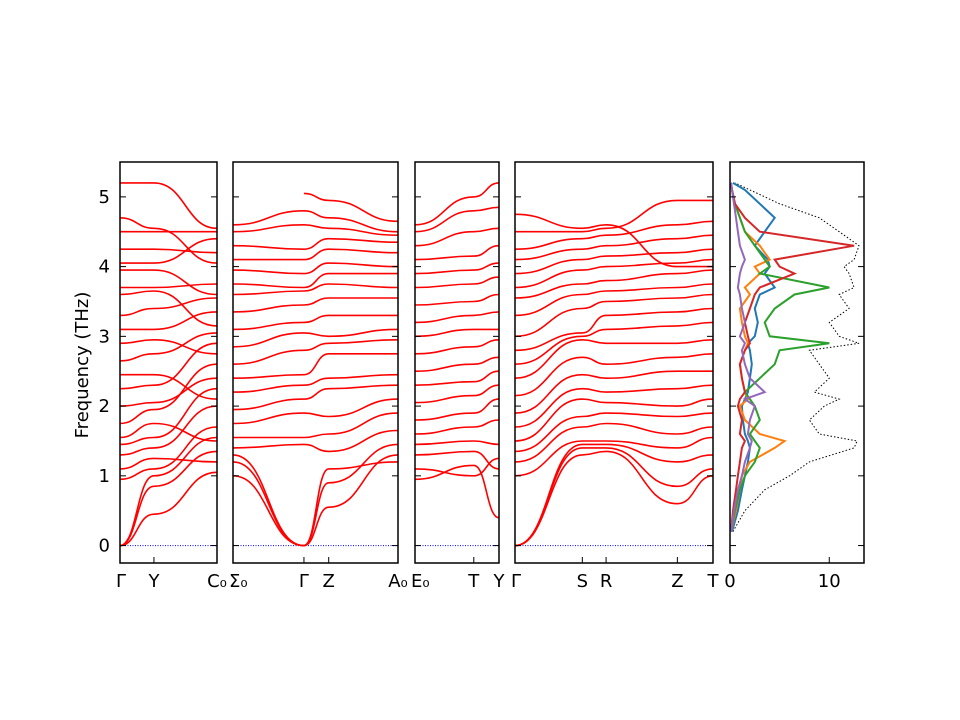  I want to click on band-panel-3: E₀ T Y, so click(458, 376).